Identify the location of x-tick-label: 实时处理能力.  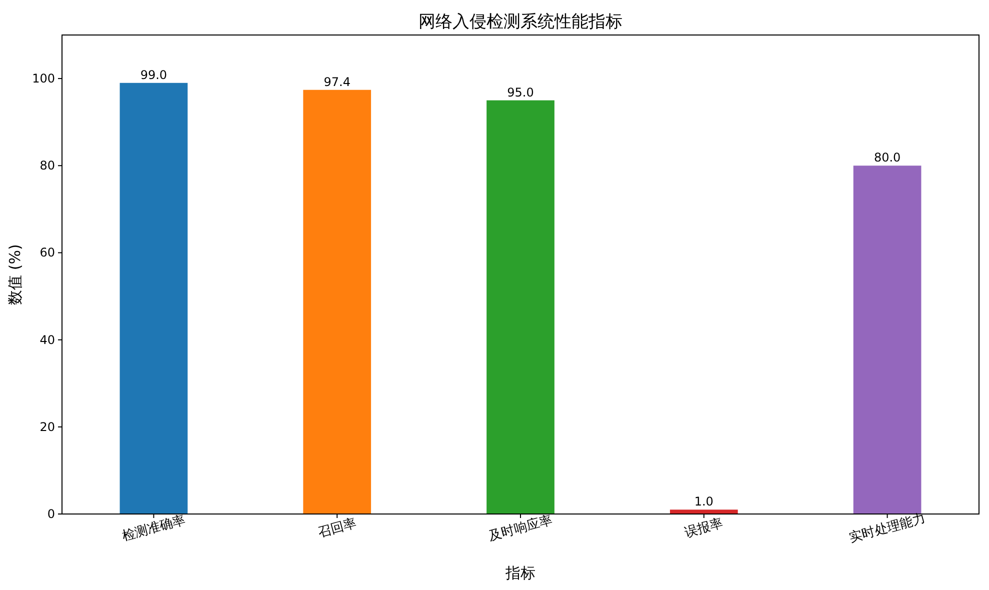
(888, 528).